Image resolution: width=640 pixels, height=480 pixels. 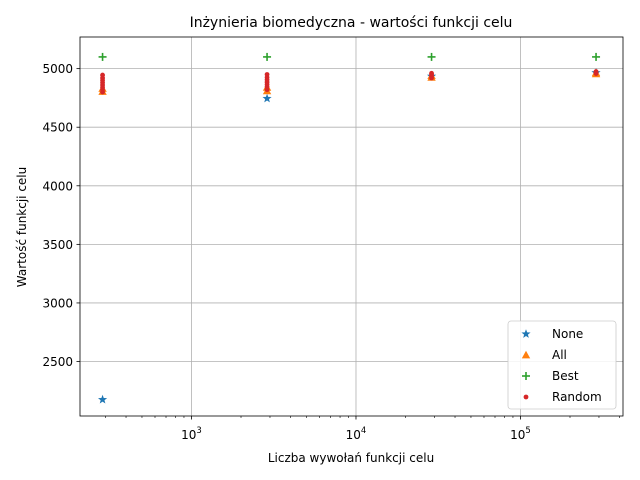 What do you see at coordinates (57, 245) in the screenshot?
I see `y-tick-label: 3500` at bounding box center [57, 245].